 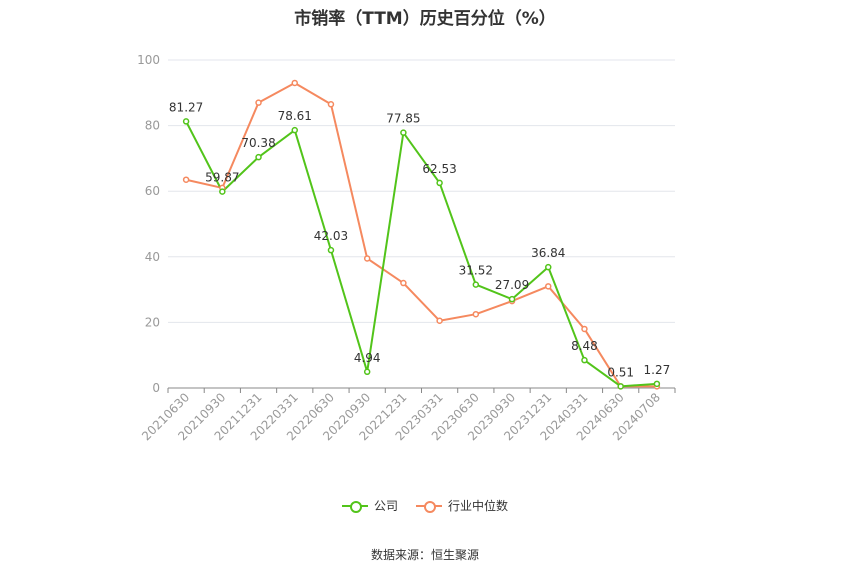 I want to click on data-label: 1.27, so click(x=657, y=370).